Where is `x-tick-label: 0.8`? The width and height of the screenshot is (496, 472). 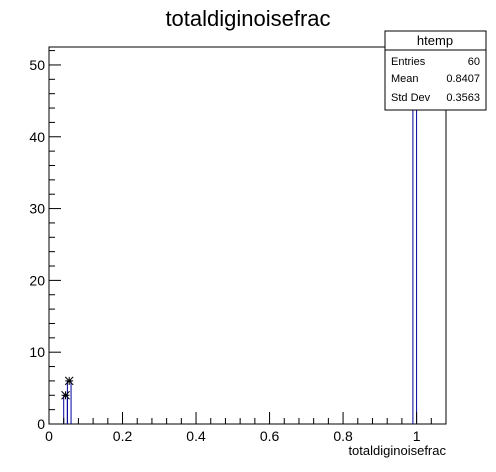
x-tick-label: 0.8 is located at coordinates (343, 436).